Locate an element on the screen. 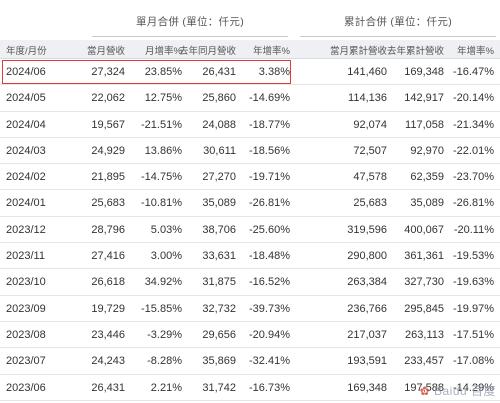 The width and height of the screenshot is (500, 403). row-last-year-month: 31,875 is located at coordinates (219, 282).